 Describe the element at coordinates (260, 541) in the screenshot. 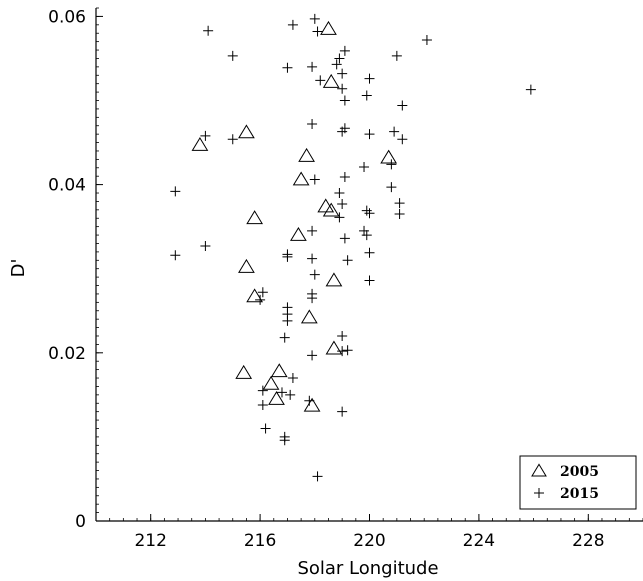

I see `x-tick-label: 216` at that location.